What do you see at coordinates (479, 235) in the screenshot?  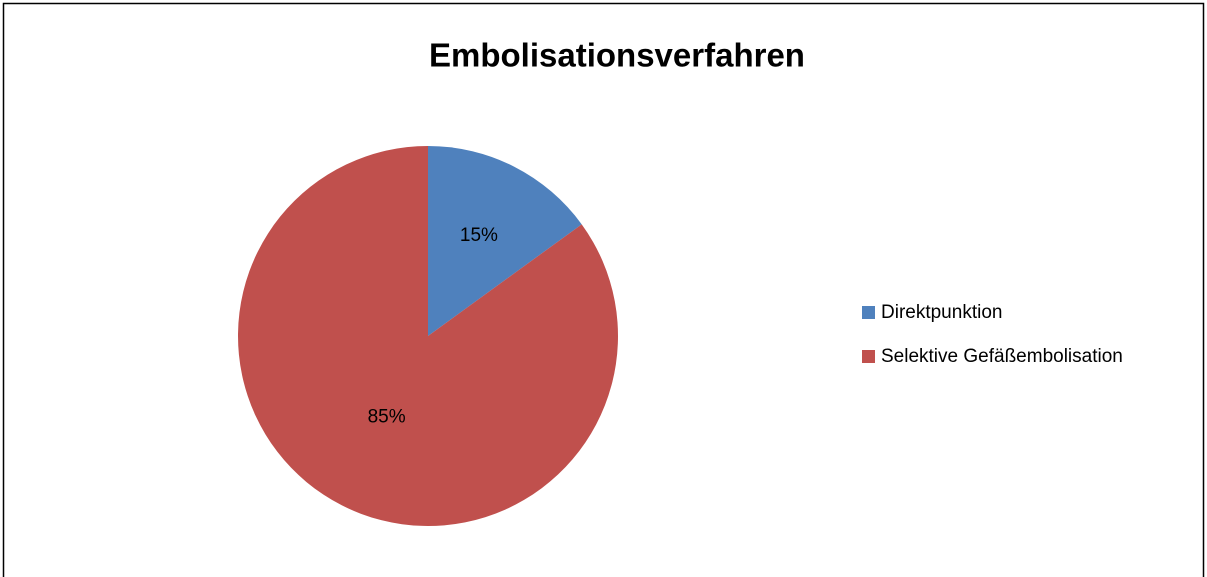 I see `data-label: 15%` at bounding box center [479, 235].